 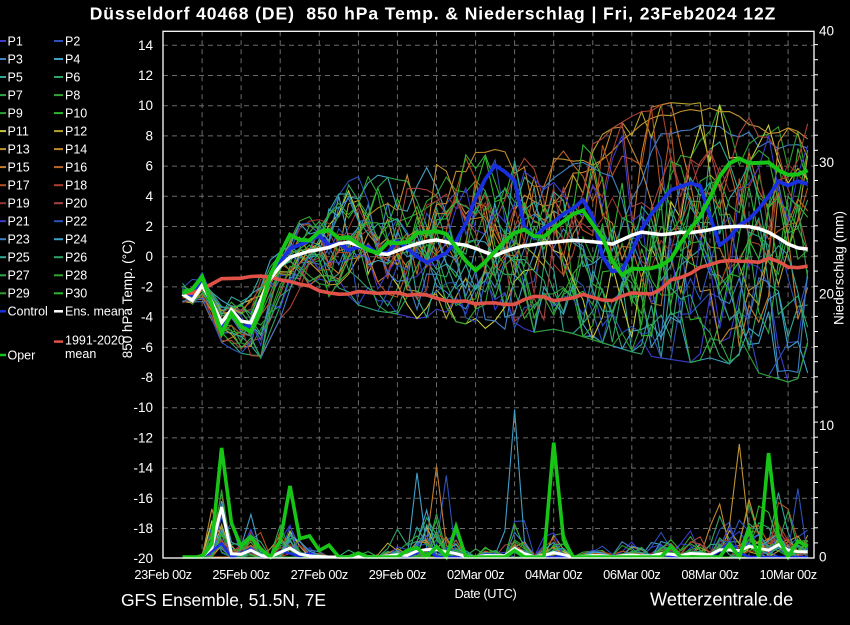 I want to click on svg-text: 8, so click(x=149, y=135).